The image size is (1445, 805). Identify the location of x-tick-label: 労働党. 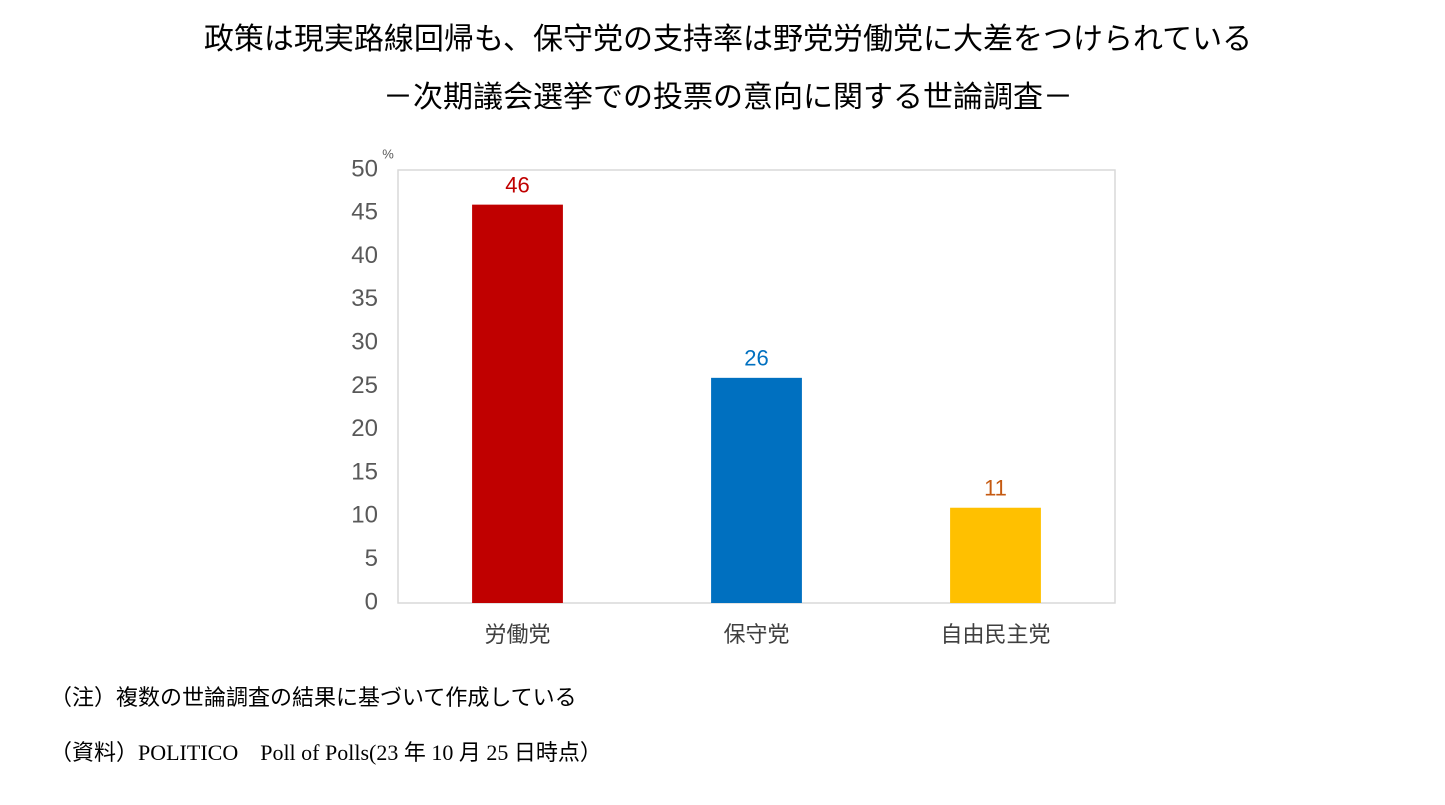
(517, 634).